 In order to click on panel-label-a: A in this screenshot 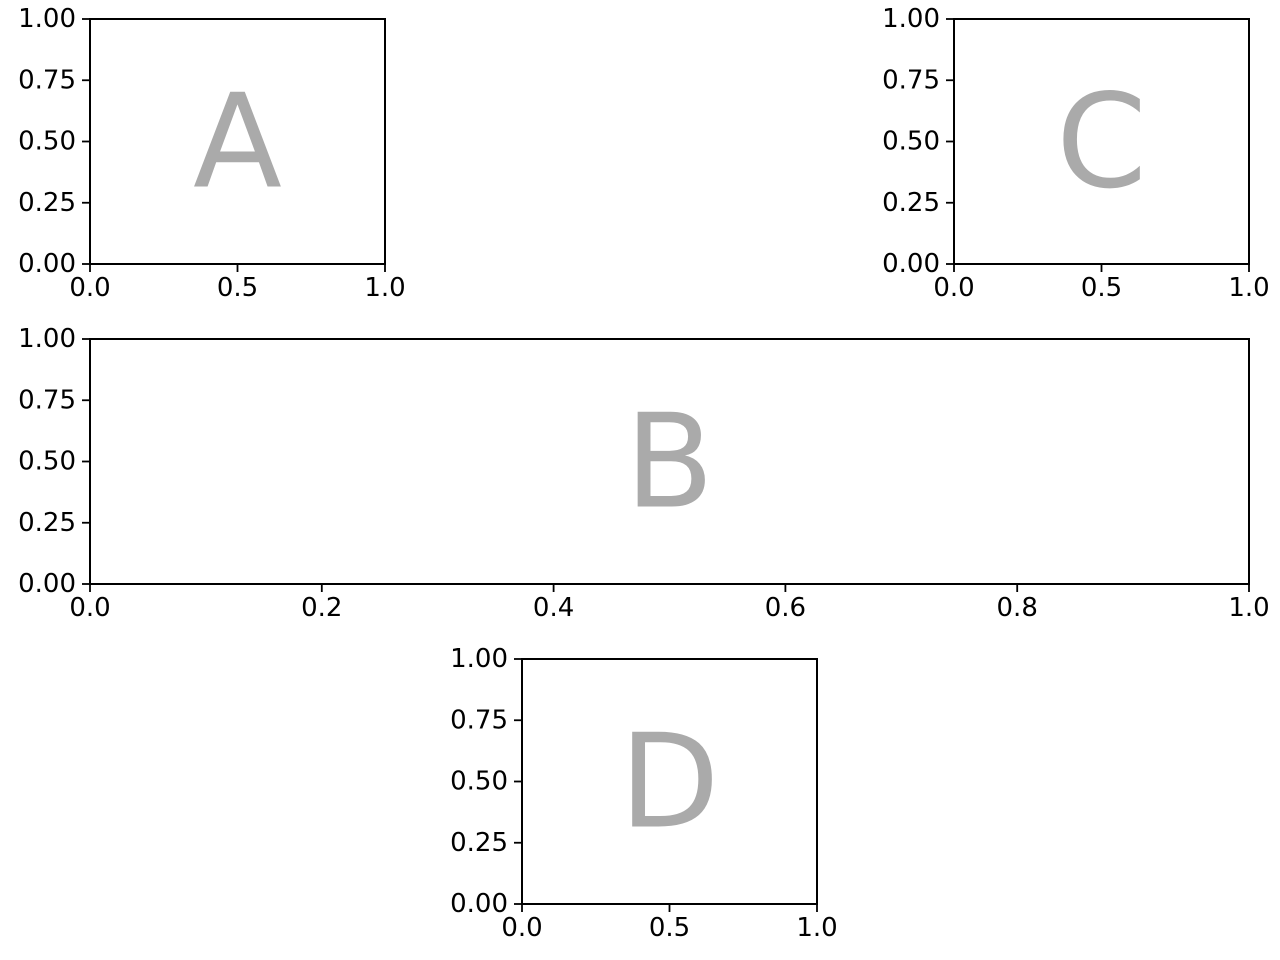, I will do `click(237, 142)`.